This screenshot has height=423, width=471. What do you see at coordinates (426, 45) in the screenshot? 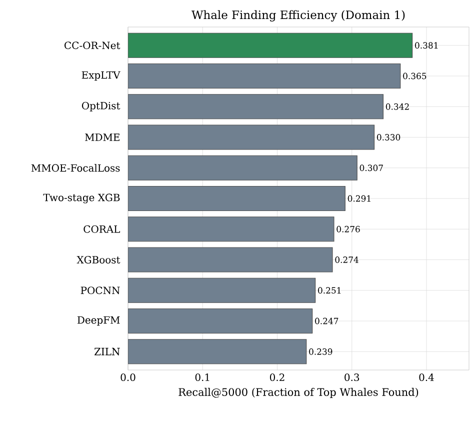
I see `data-label: 0.381` at bounding box center [426, 45].